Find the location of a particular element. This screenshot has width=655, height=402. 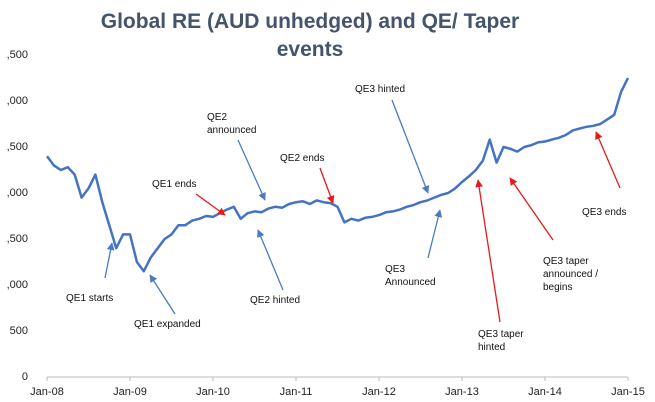

x-tick-label: Jan-12 is located at coordinates (379, 392).